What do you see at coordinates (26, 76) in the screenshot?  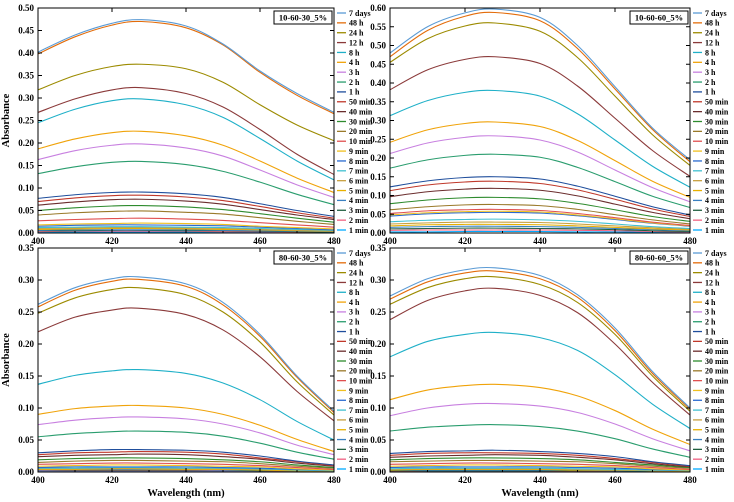 I see `y-tick-label: 0.35` at bounding box center [26, 76].